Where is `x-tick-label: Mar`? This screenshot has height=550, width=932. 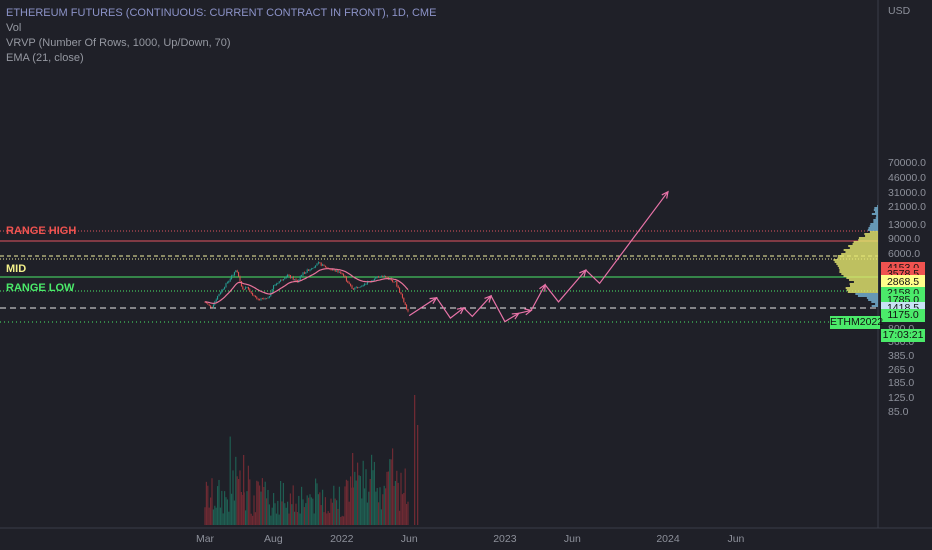 x-tick-label: Mar is located at coordinates (205, 539).